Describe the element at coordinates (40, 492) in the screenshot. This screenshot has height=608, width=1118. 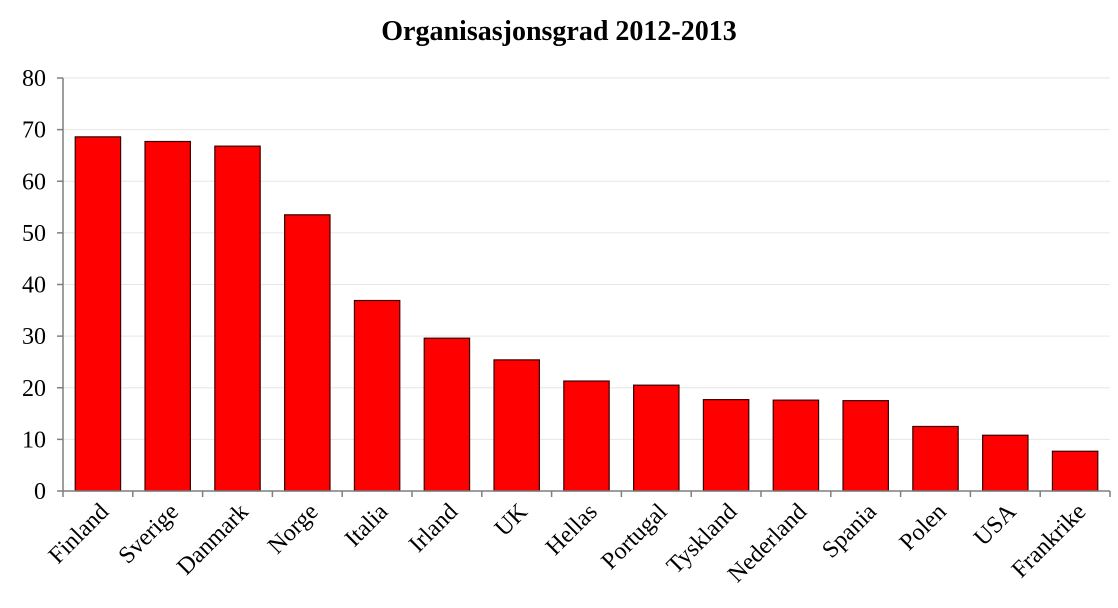
I see `y-tick-label: 0` at that location.